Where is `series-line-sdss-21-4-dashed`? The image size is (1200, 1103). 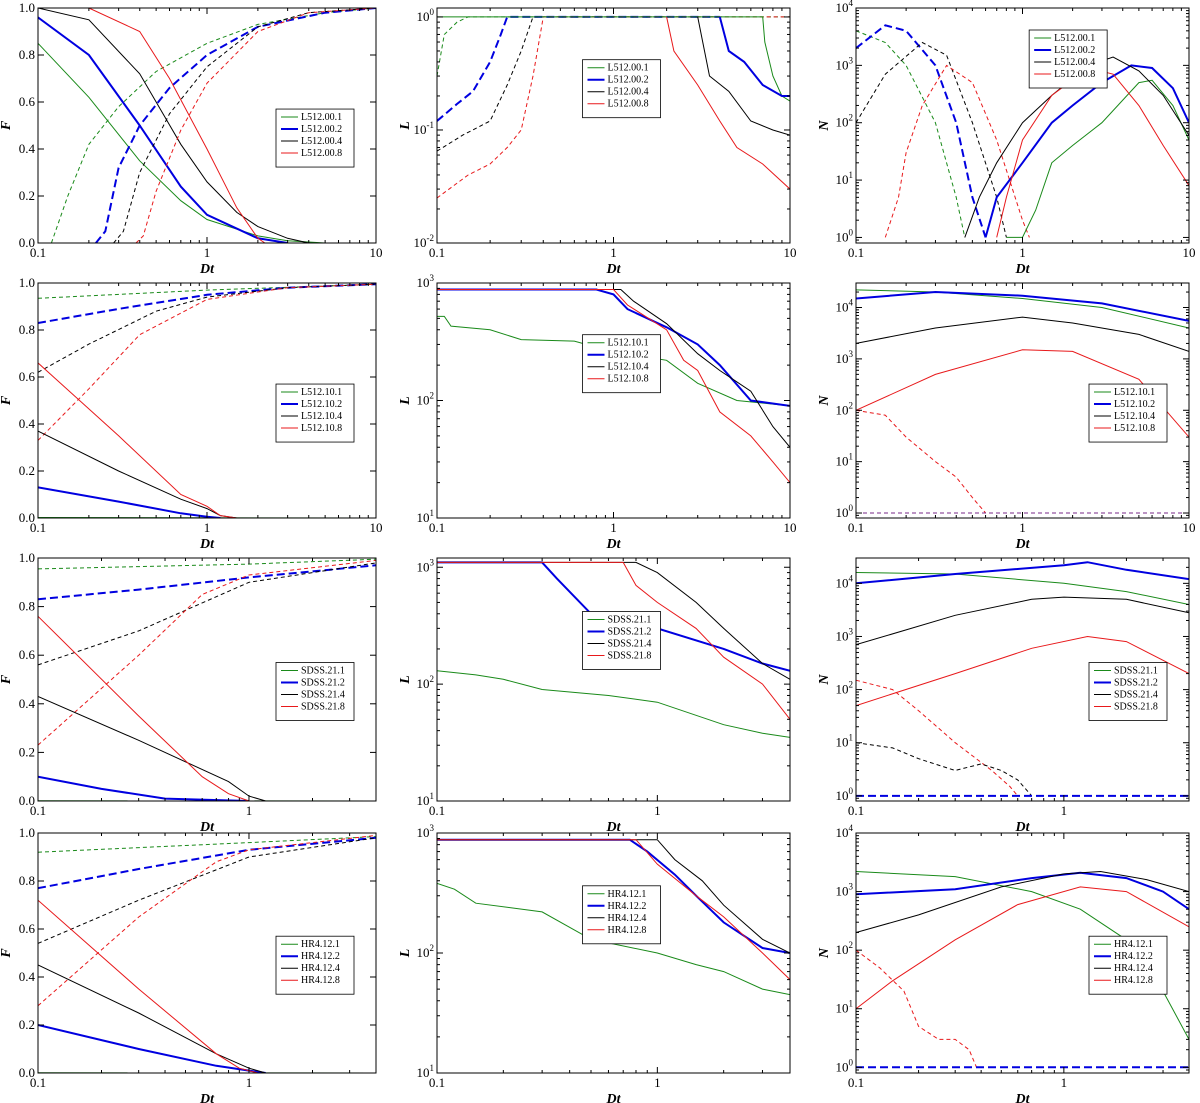
series-line-sdss-21-4-dashed is located at coordinates (944, 769).